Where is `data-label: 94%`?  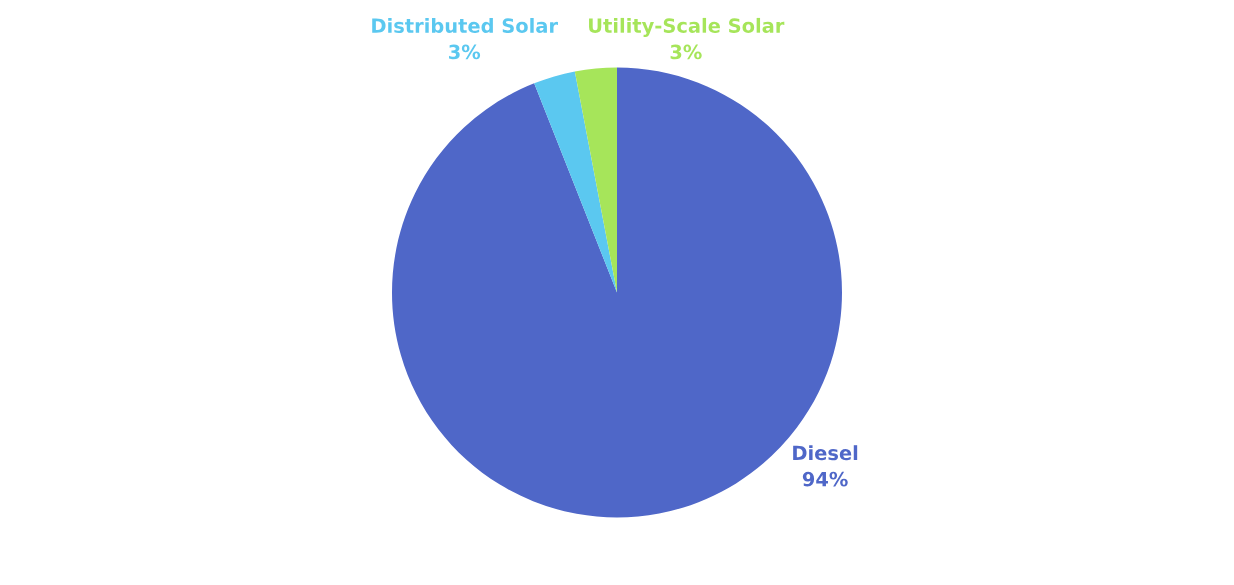
data-label: 94% is located at coordinates (825, 479).